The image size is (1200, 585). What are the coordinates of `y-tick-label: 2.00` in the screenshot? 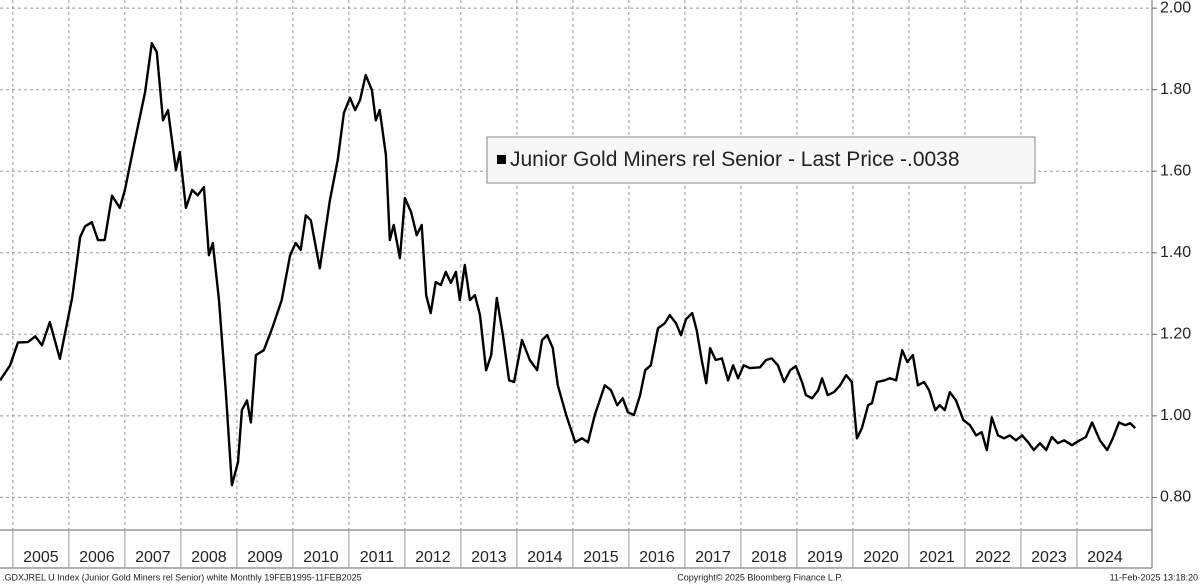 It's located at (1175, 8).